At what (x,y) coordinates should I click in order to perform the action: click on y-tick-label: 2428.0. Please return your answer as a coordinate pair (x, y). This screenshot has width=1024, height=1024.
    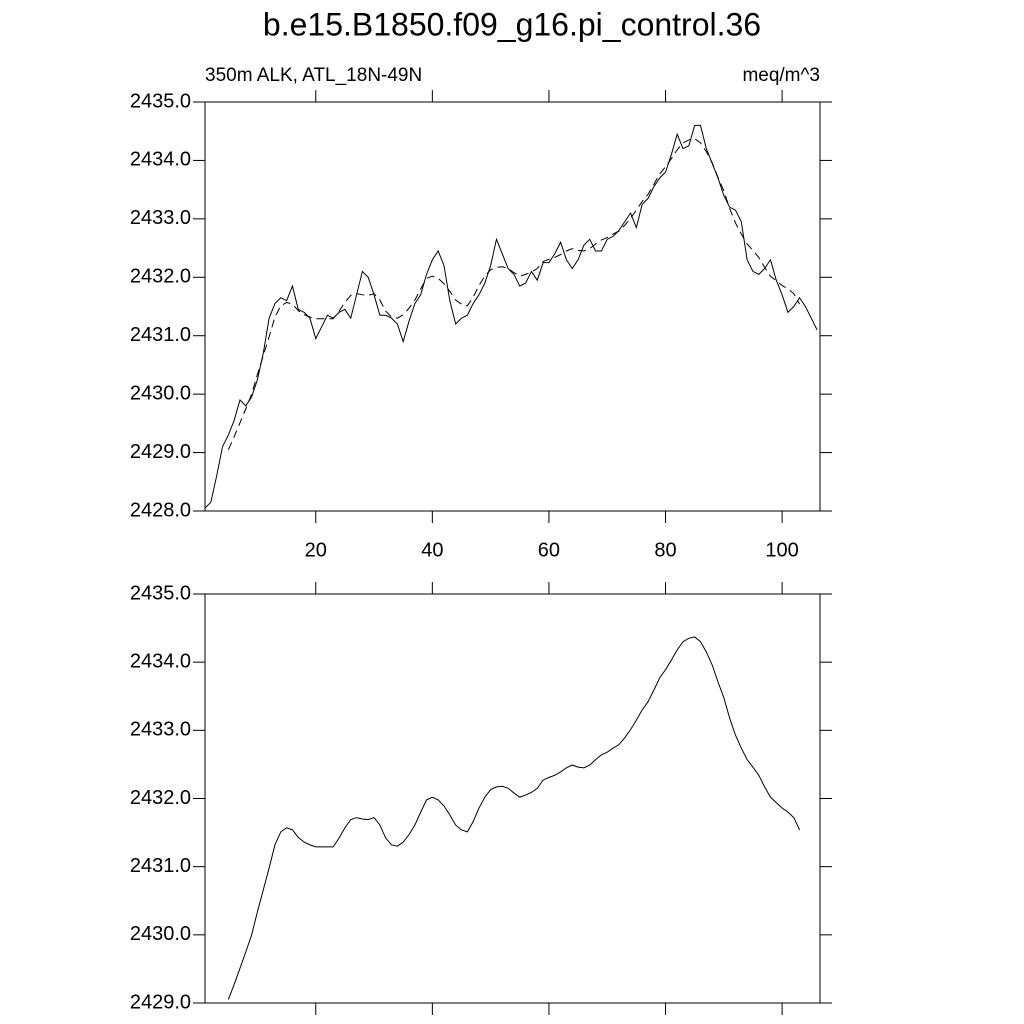
    Looking at the image, I should click on (160, 510).